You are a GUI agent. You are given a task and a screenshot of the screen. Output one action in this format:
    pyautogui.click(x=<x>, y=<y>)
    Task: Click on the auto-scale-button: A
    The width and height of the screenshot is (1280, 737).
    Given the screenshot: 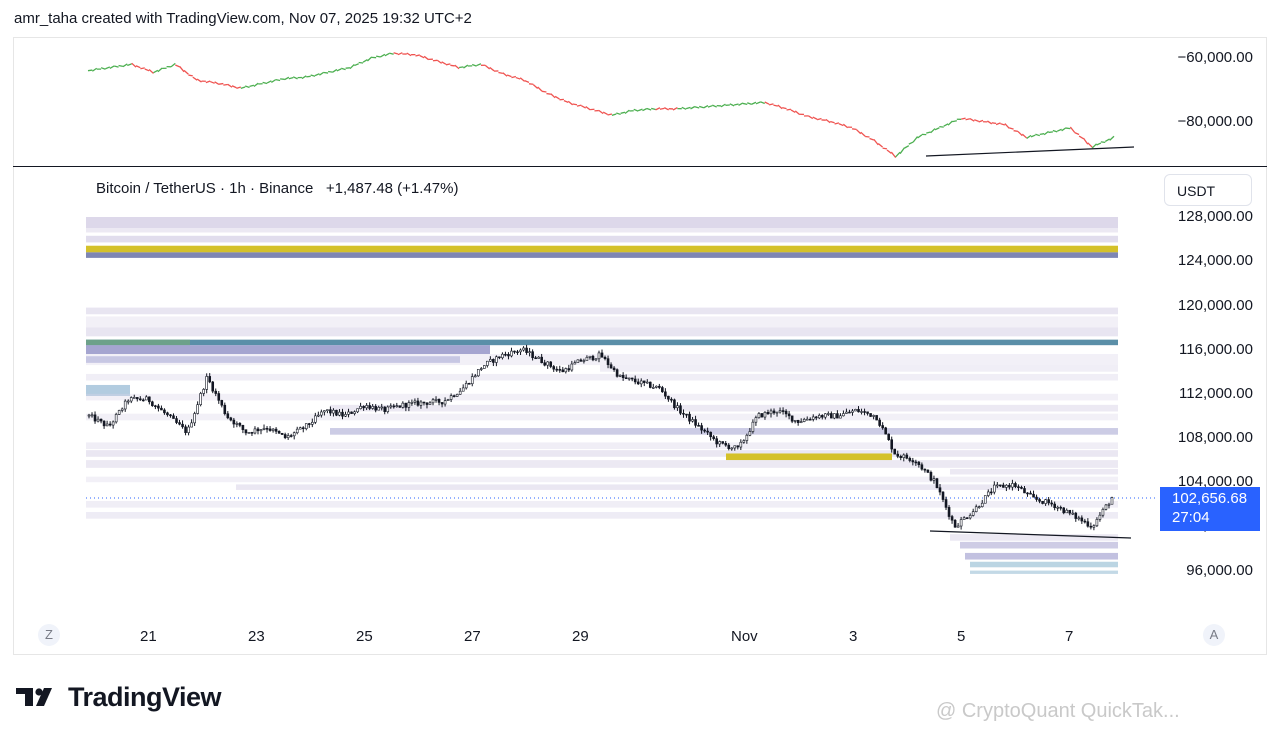 What is the action you would take?
    pyautogui.click(x=1214, y=635)
    